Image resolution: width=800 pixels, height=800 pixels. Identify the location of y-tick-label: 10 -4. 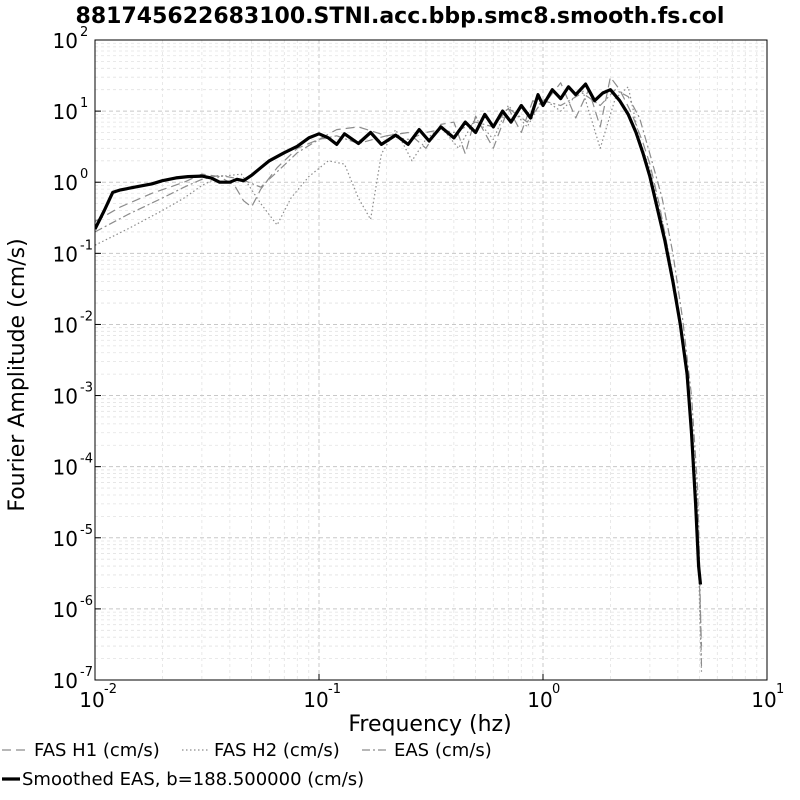
(77, 466).